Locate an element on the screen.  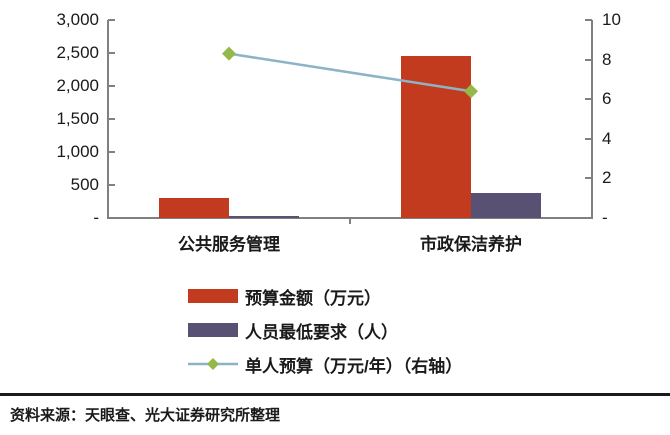
left-axis-tick-label: 1,000 is located at coordinates (77, 151).